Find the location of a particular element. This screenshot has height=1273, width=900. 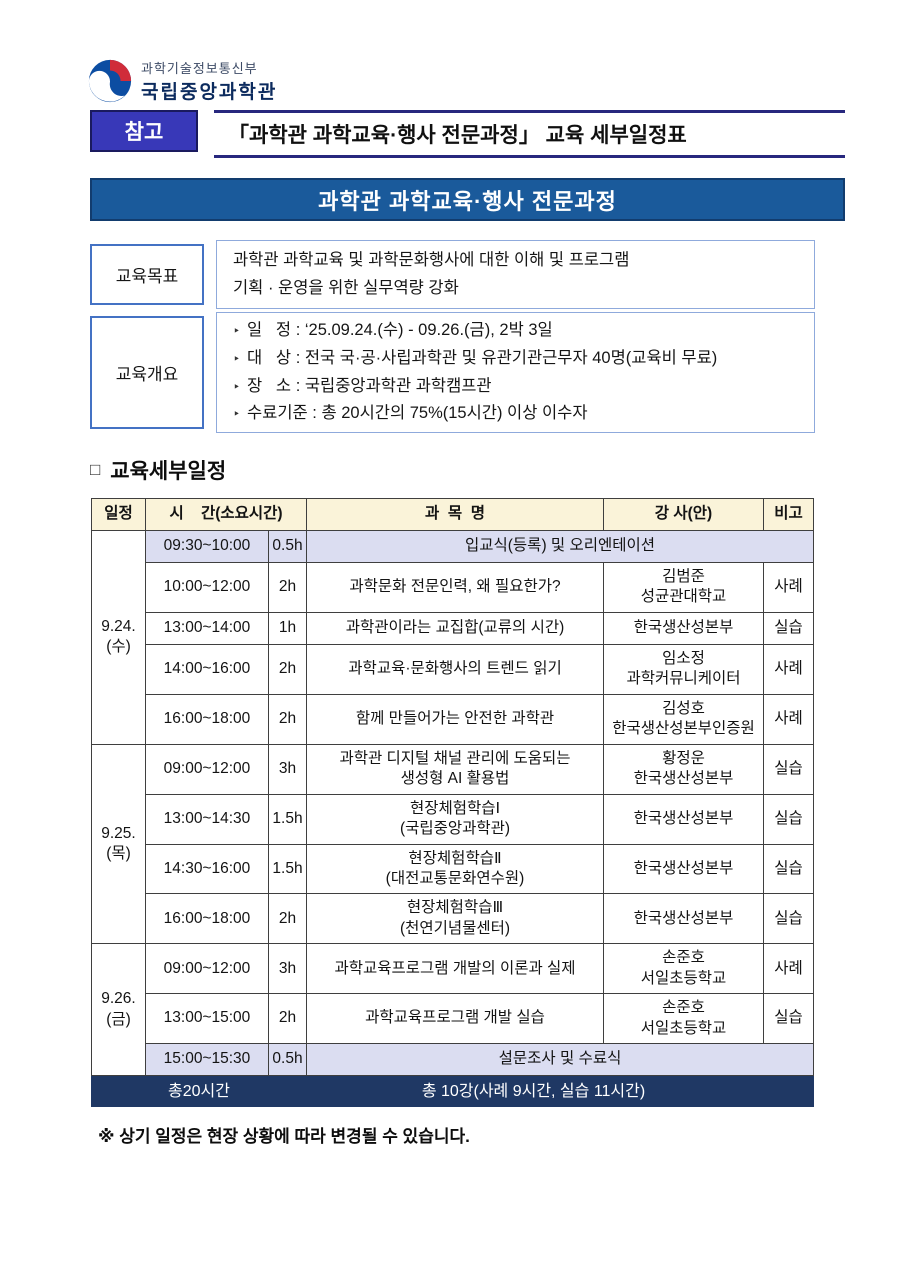

cell-time: 09:00~12:00 is located at coordinates (207, 769).